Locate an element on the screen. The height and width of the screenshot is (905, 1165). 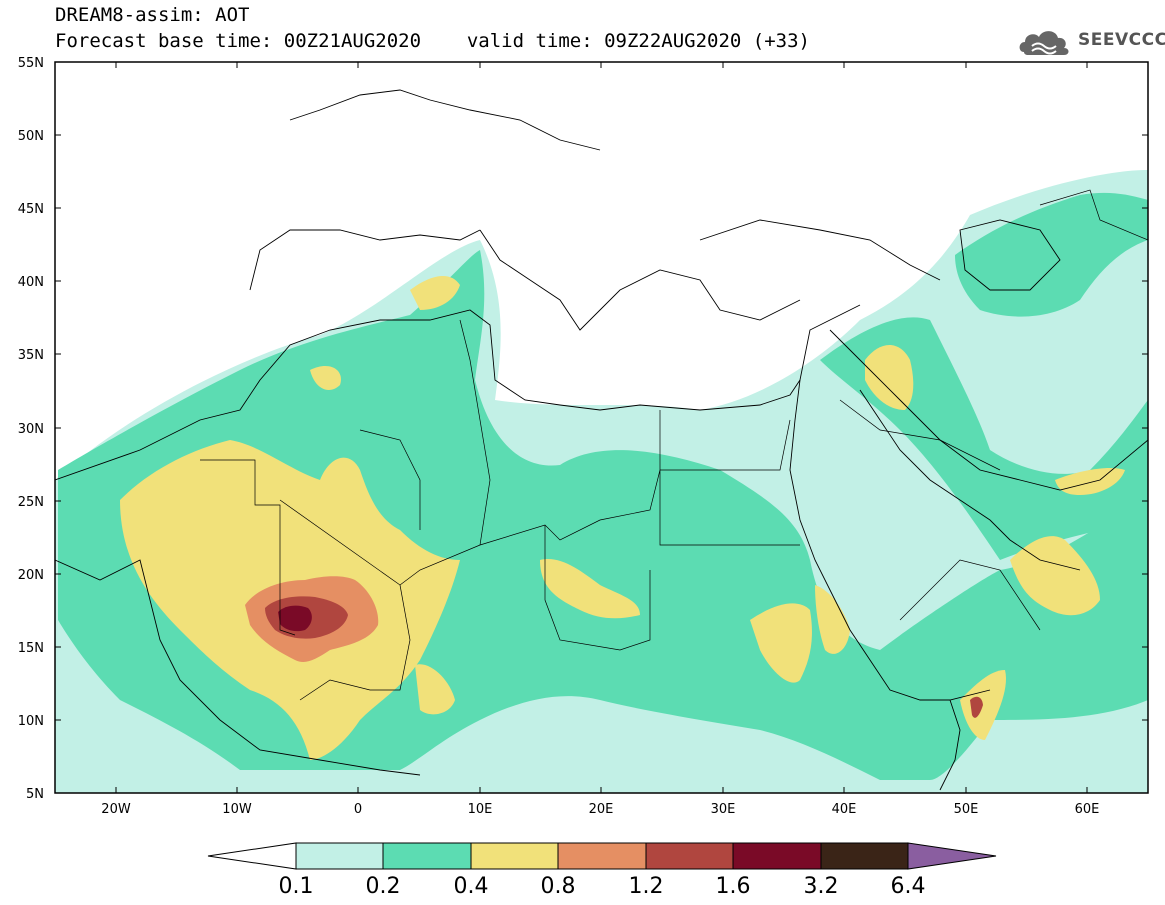
longitude-labels: 20W 10W 0 10E 20E 30E 40E 50E 60E is located at coordinates (600, 809).